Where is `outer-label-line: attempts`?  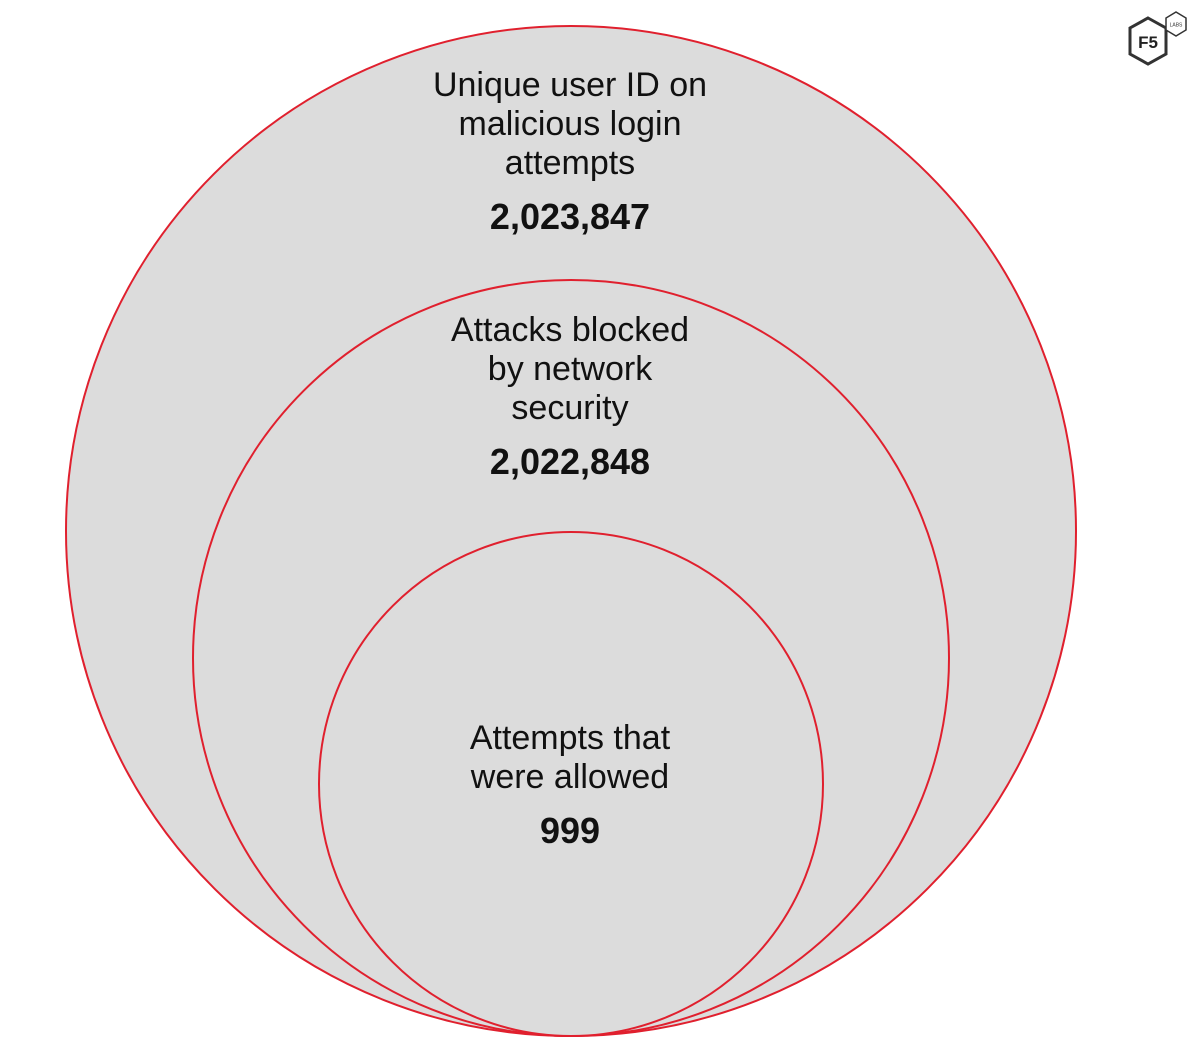
outer-label-line: attempts is located at coordinates (570, 163).